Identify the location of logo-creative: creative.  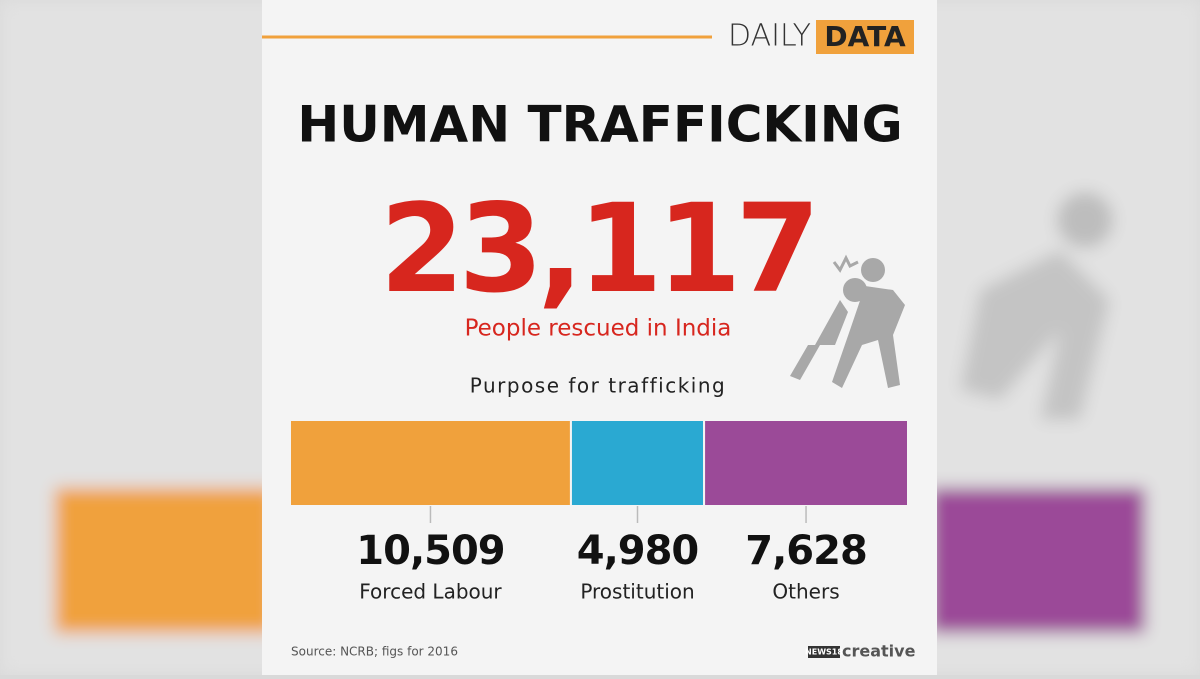
(879, 651).